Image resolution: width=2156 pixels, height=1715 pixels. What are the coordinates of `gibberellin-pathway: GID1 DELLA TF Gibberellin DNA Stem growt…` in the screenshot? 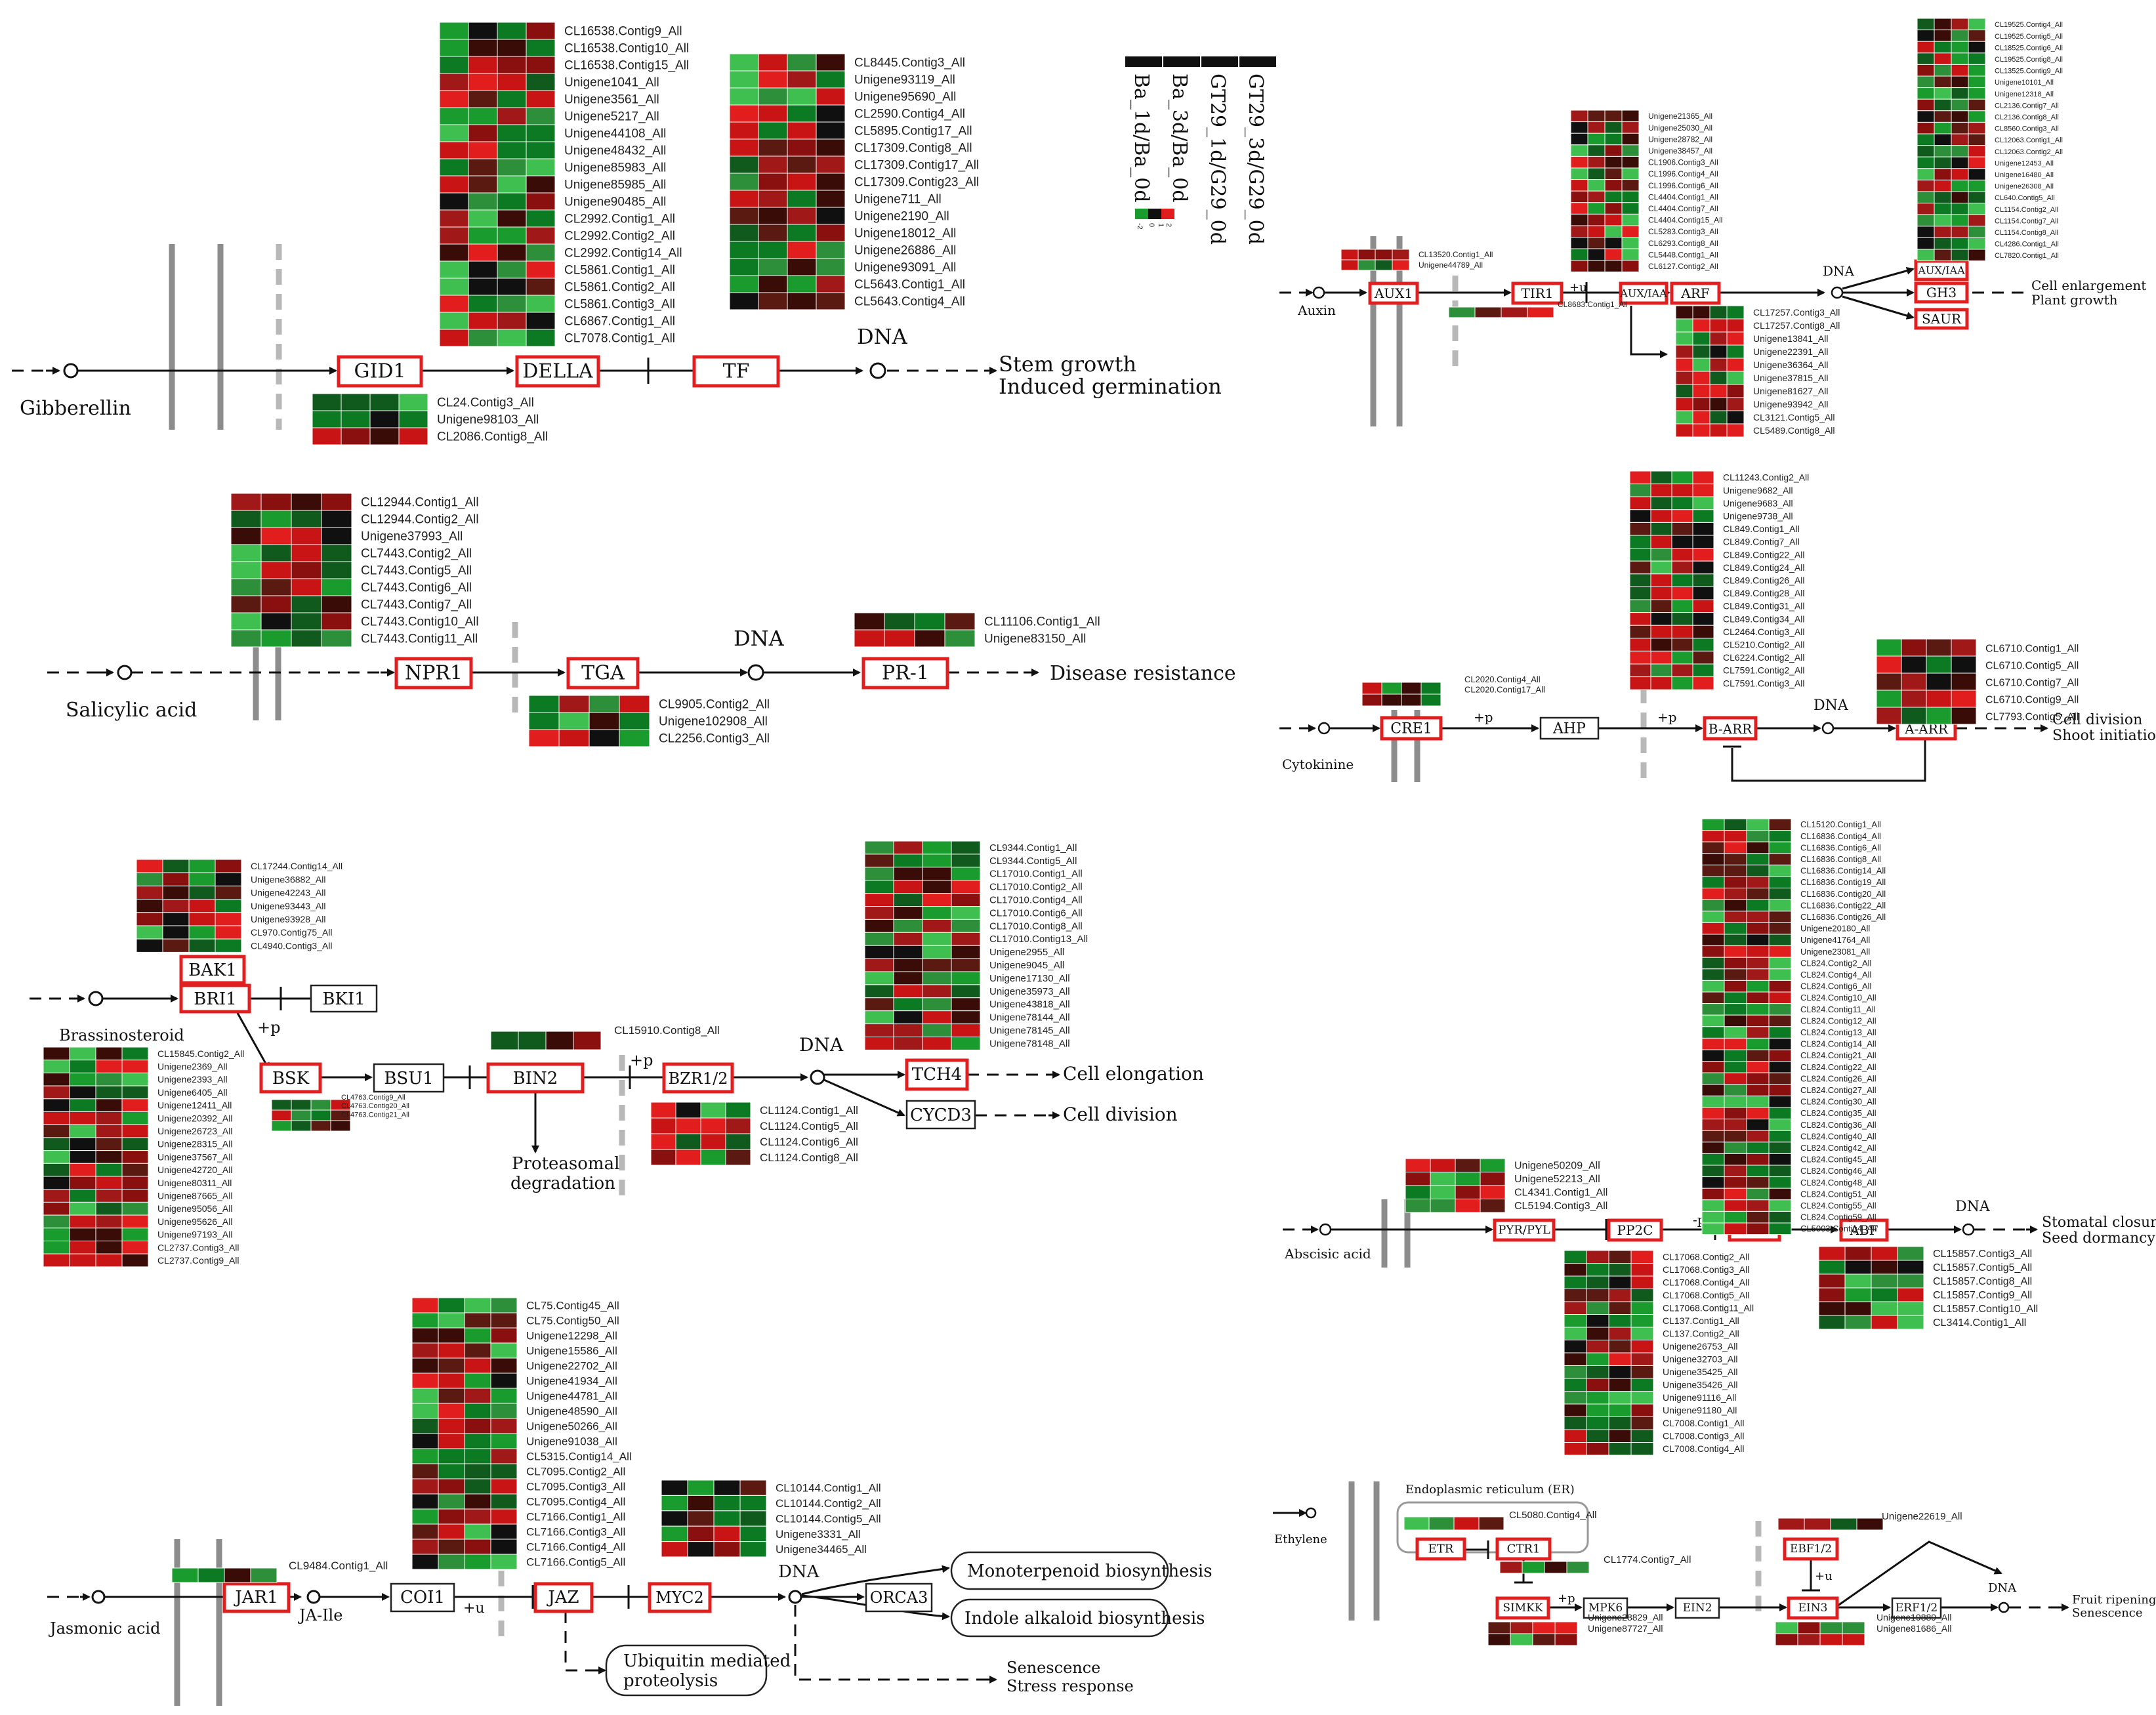 It's located at (617, 337).